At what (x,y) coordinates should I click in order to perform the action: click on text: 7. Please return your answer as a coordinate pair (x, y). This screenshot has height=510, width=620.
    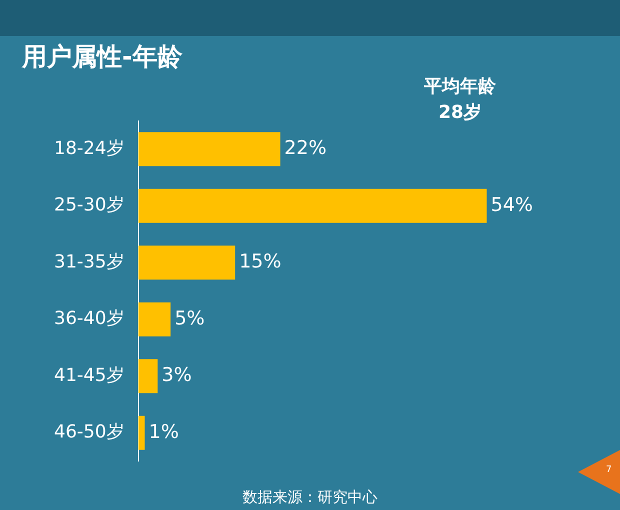
    Looking at the image, I should click on (609, 470).